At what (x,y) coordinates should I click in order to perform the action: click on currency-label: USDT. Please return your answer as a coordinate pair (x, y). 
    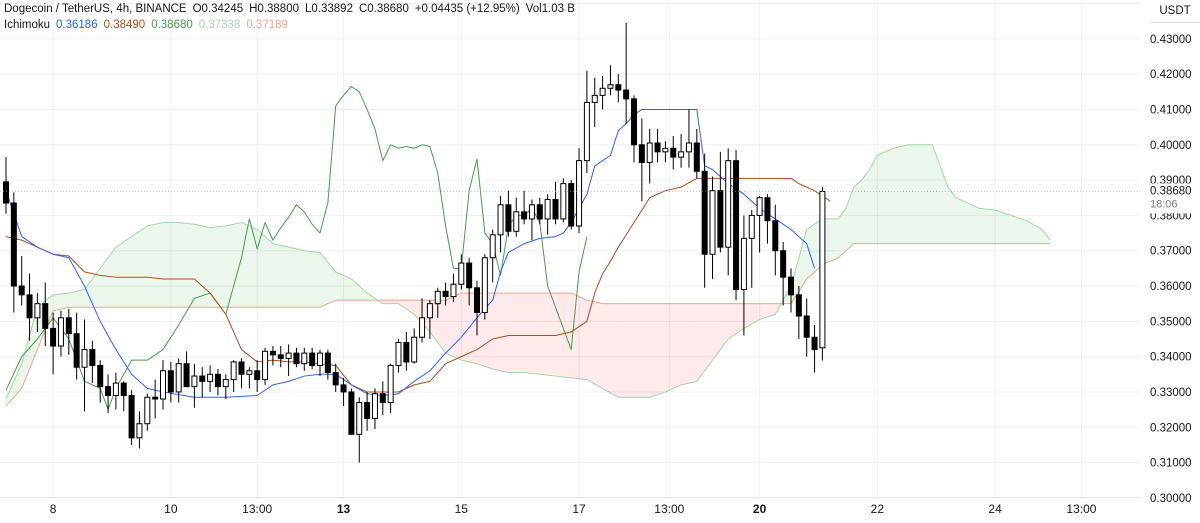
    Looking at the image, I should click on (1175, 11).